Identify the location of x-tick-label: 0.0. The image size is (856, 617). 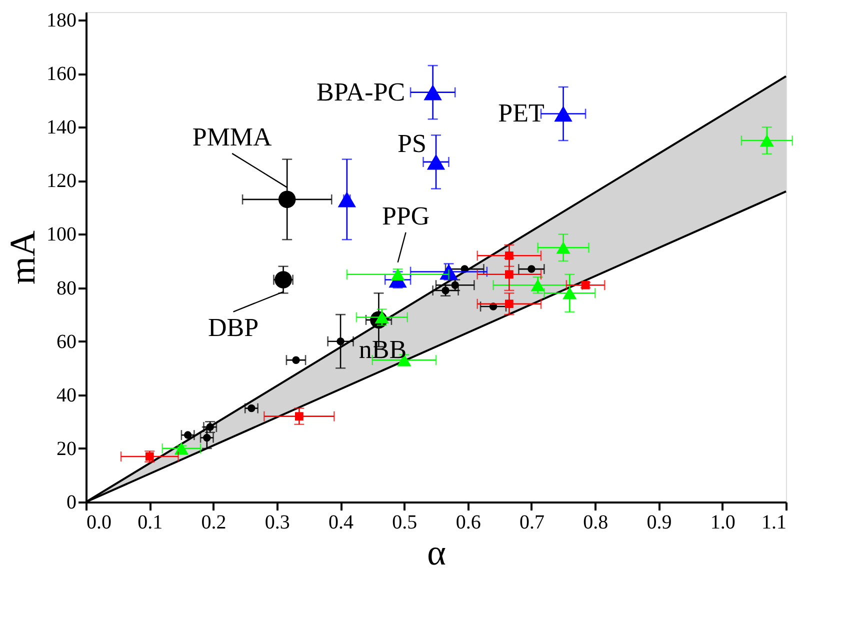
(99, 523).